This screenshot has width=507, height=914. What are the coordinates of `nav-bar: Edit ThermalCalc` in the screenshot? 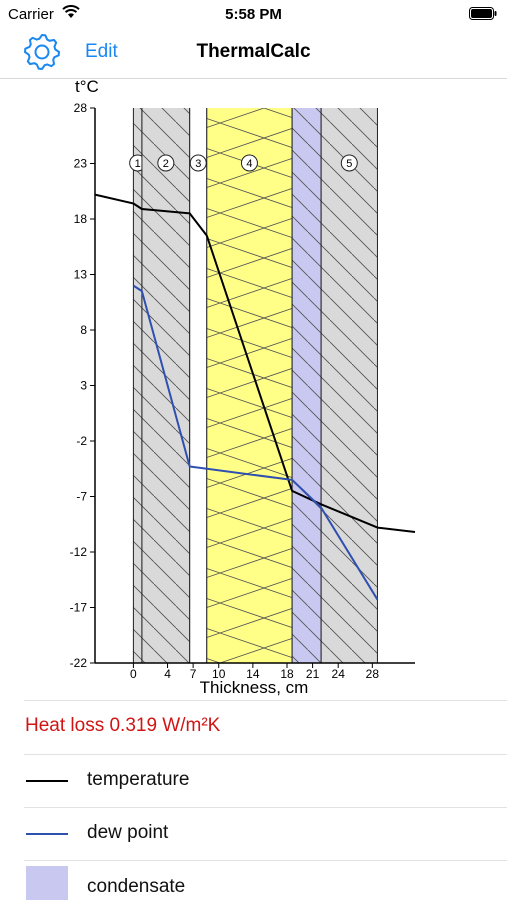 It's located at (253, 53).